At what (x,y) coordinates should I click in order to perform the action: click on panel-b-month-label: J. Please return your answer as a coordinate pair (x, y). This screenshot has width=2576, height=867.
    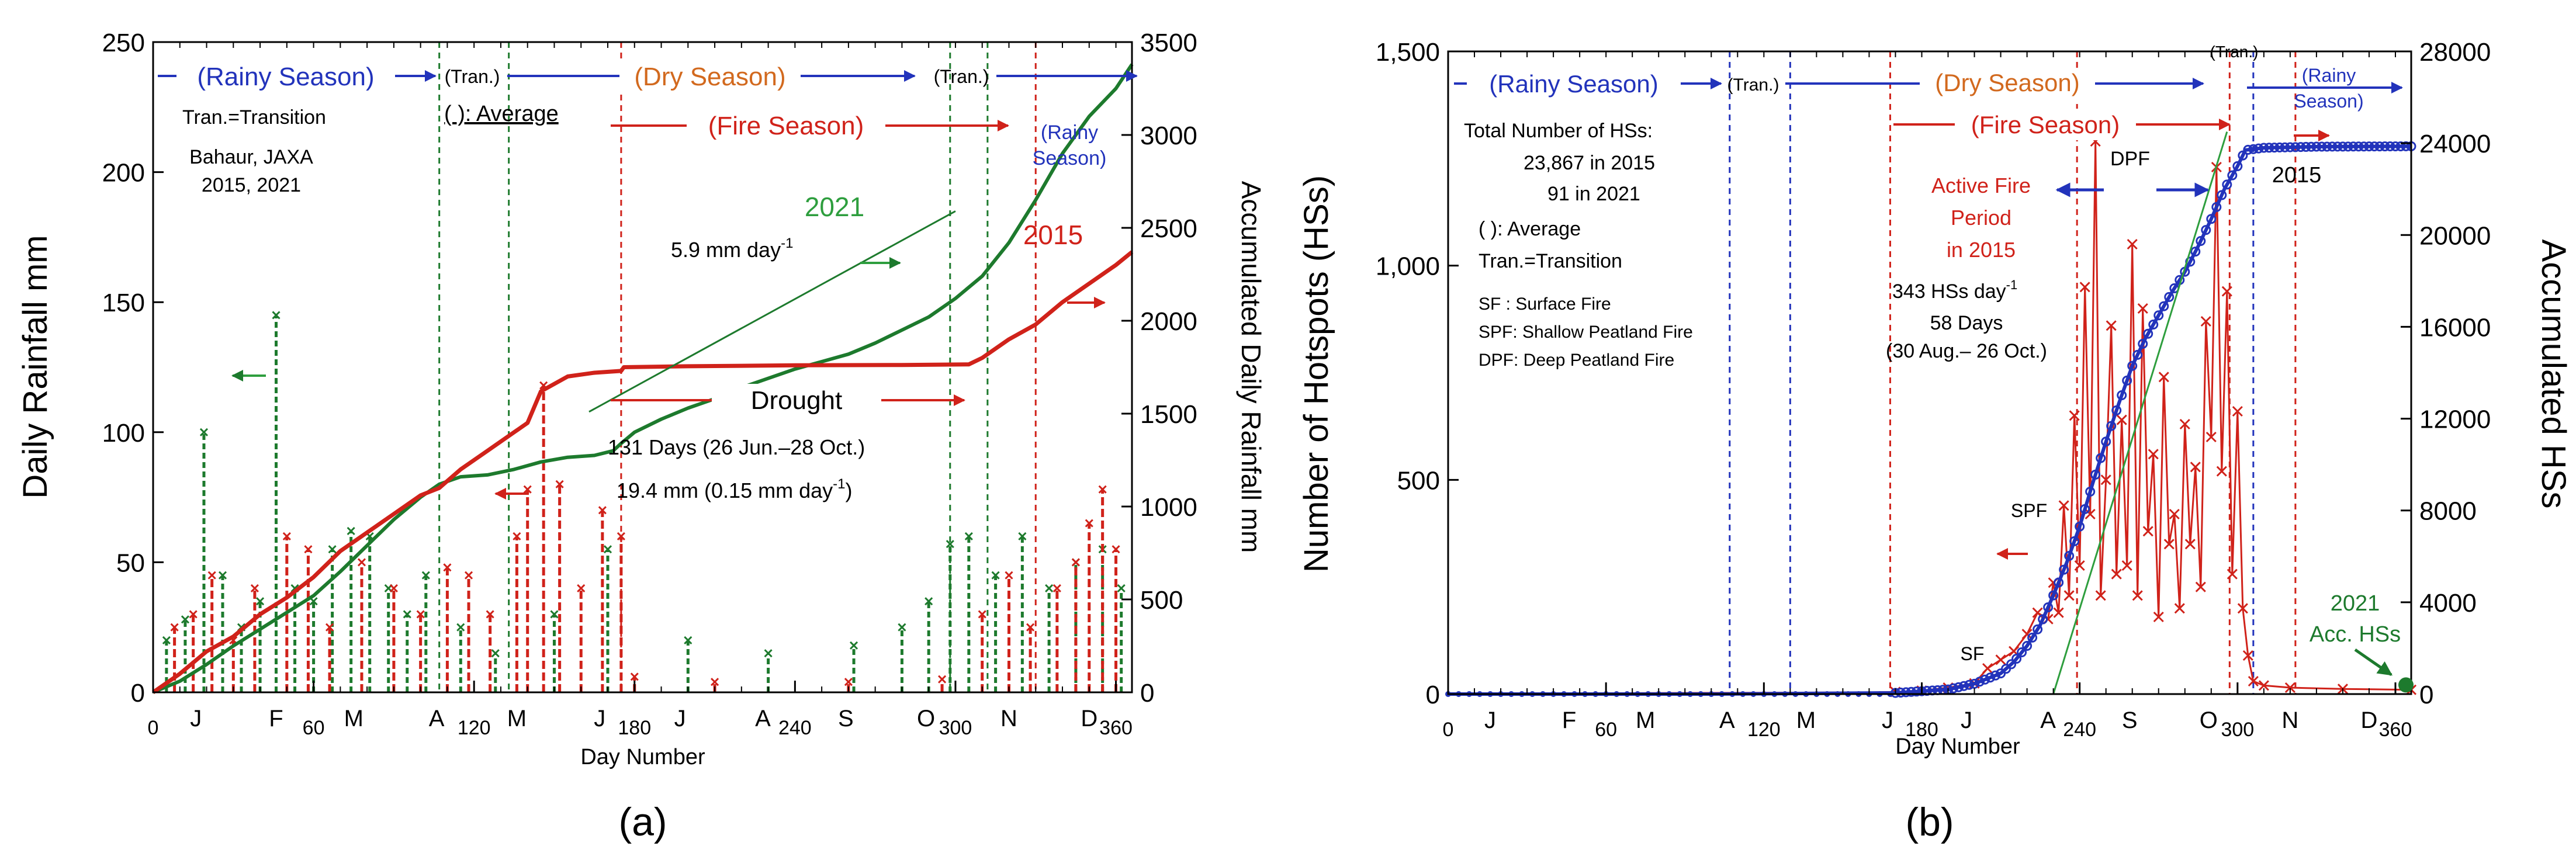
    Looking at the image, I should click on (1967, 720).